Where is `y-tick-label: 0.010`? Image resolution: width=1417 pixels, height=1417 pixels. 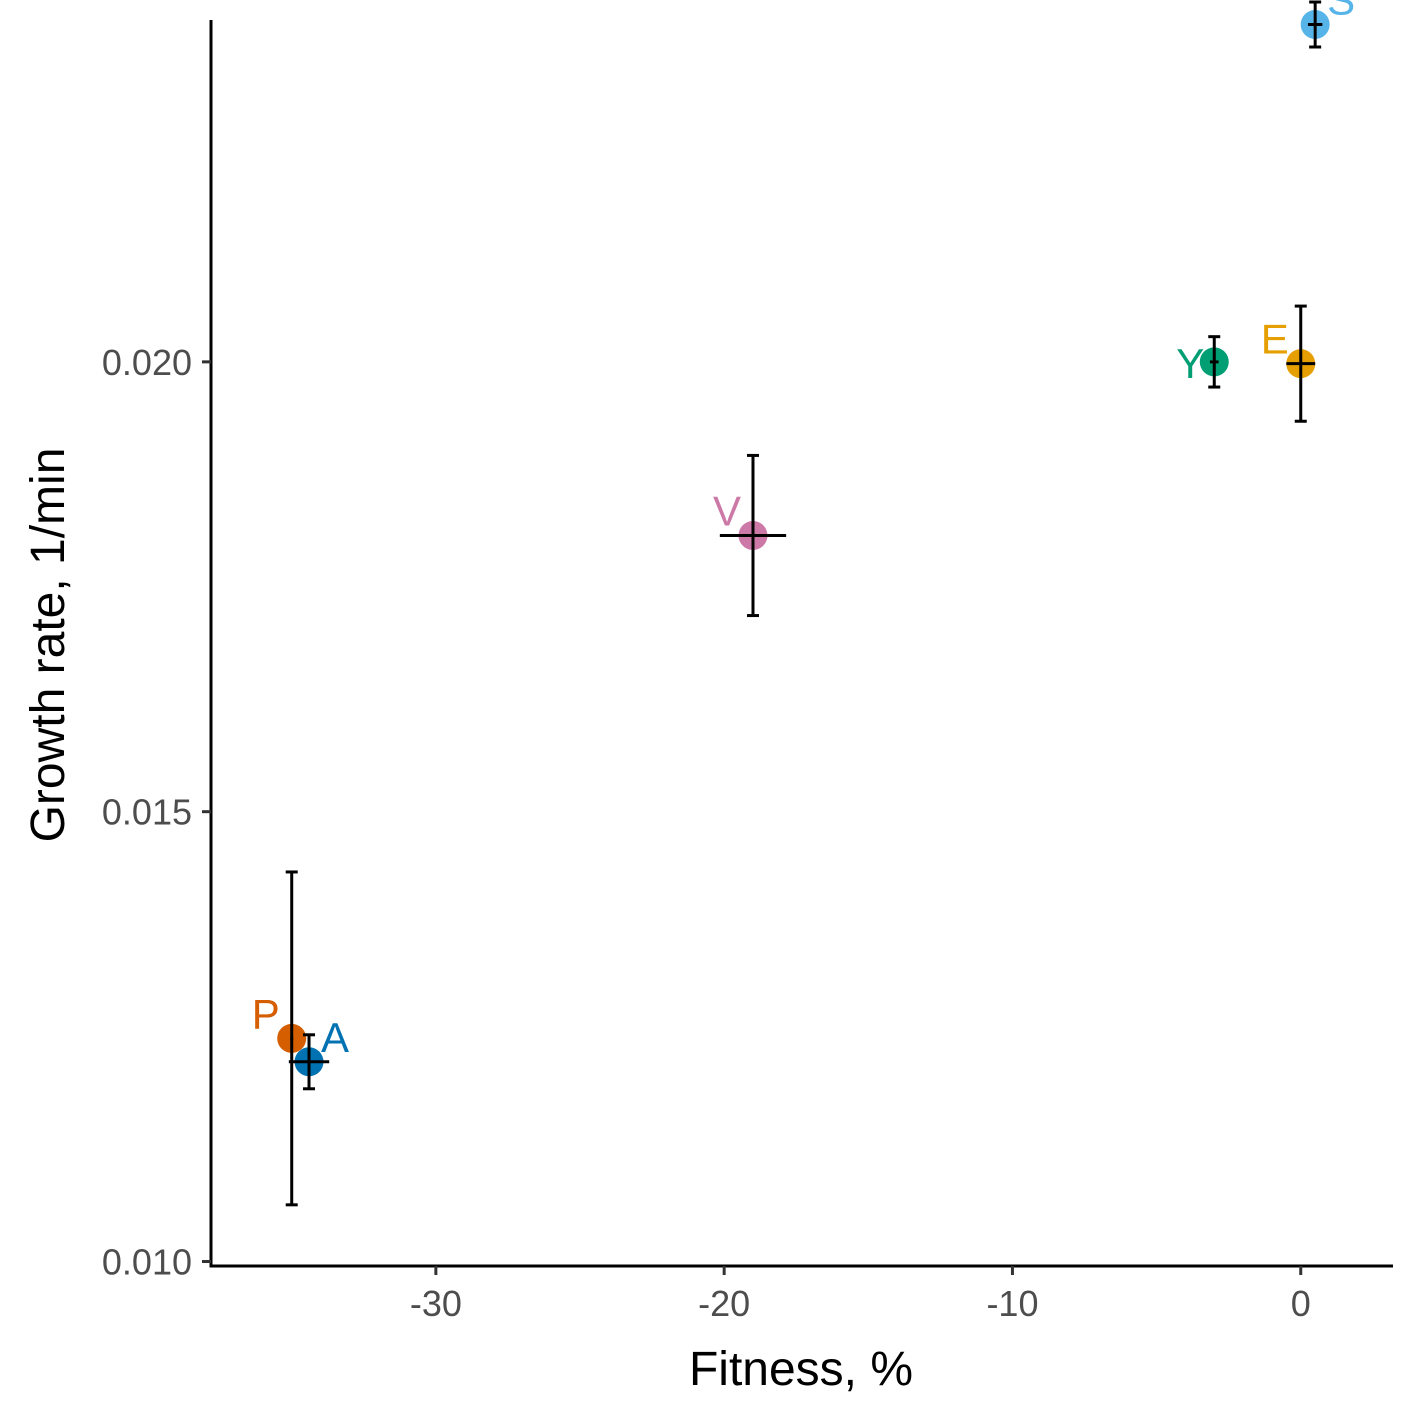
y-tick-label: 0.010 is located at coordinates (147, 1262).